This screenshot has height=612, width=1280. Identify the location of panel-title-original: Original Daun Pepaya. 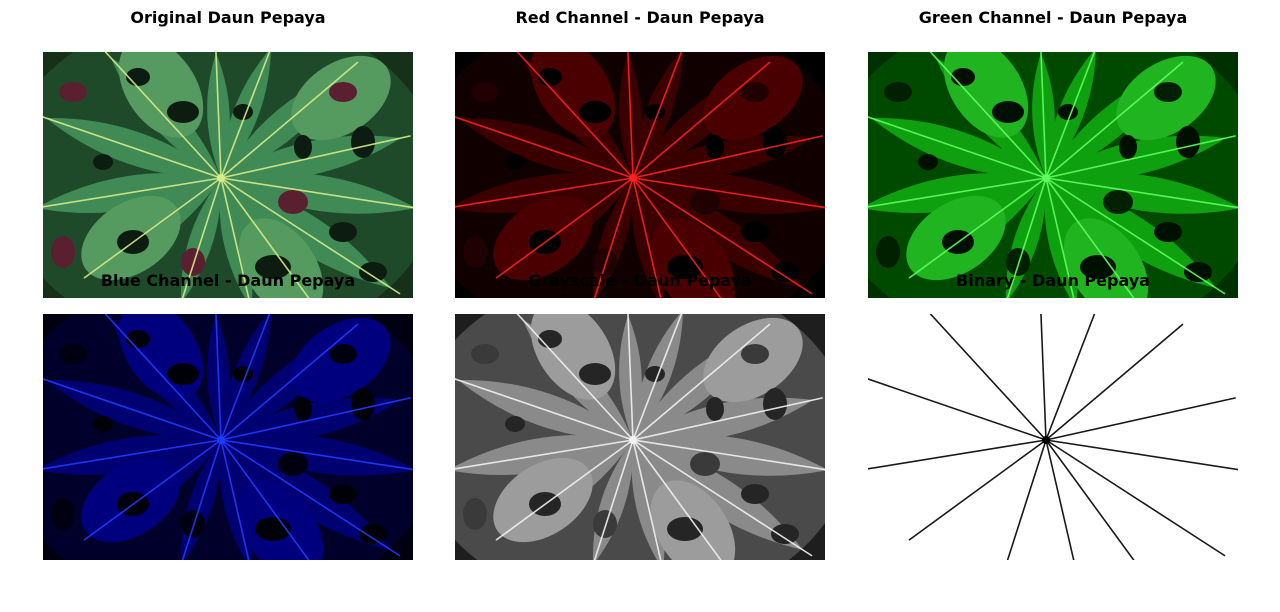
(228, 17).